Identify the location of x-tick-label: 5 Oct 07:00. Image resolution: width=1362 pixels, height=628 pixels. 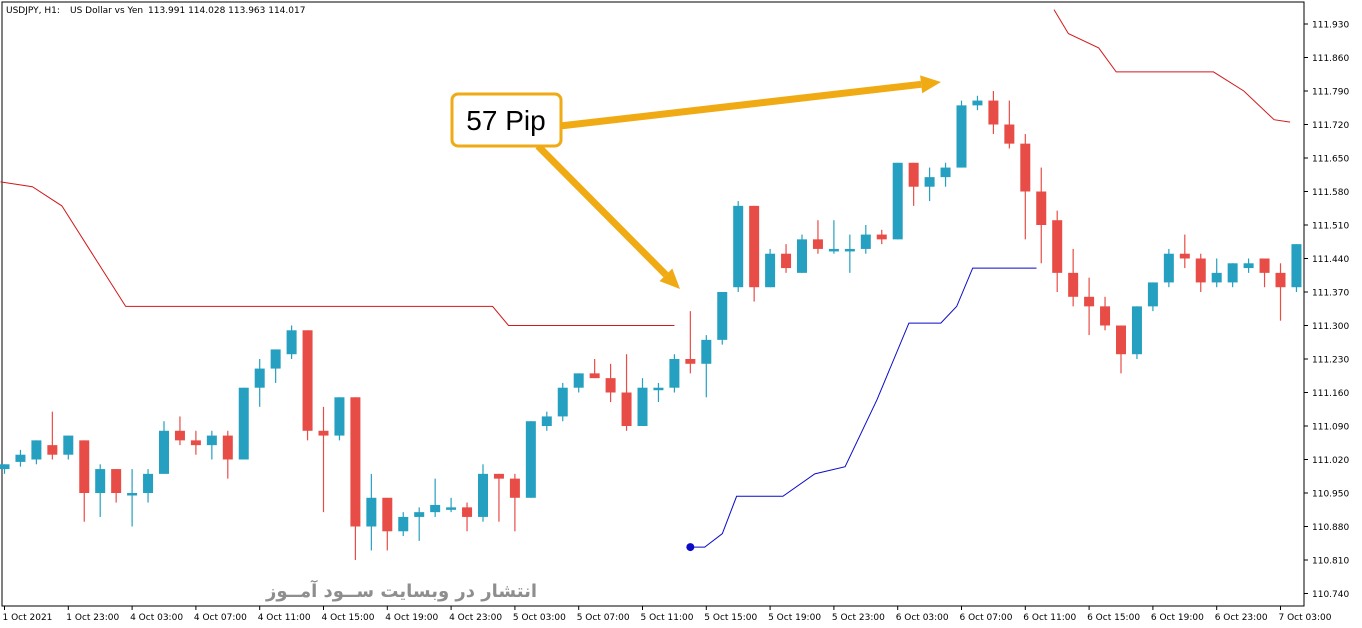
(603, 618).